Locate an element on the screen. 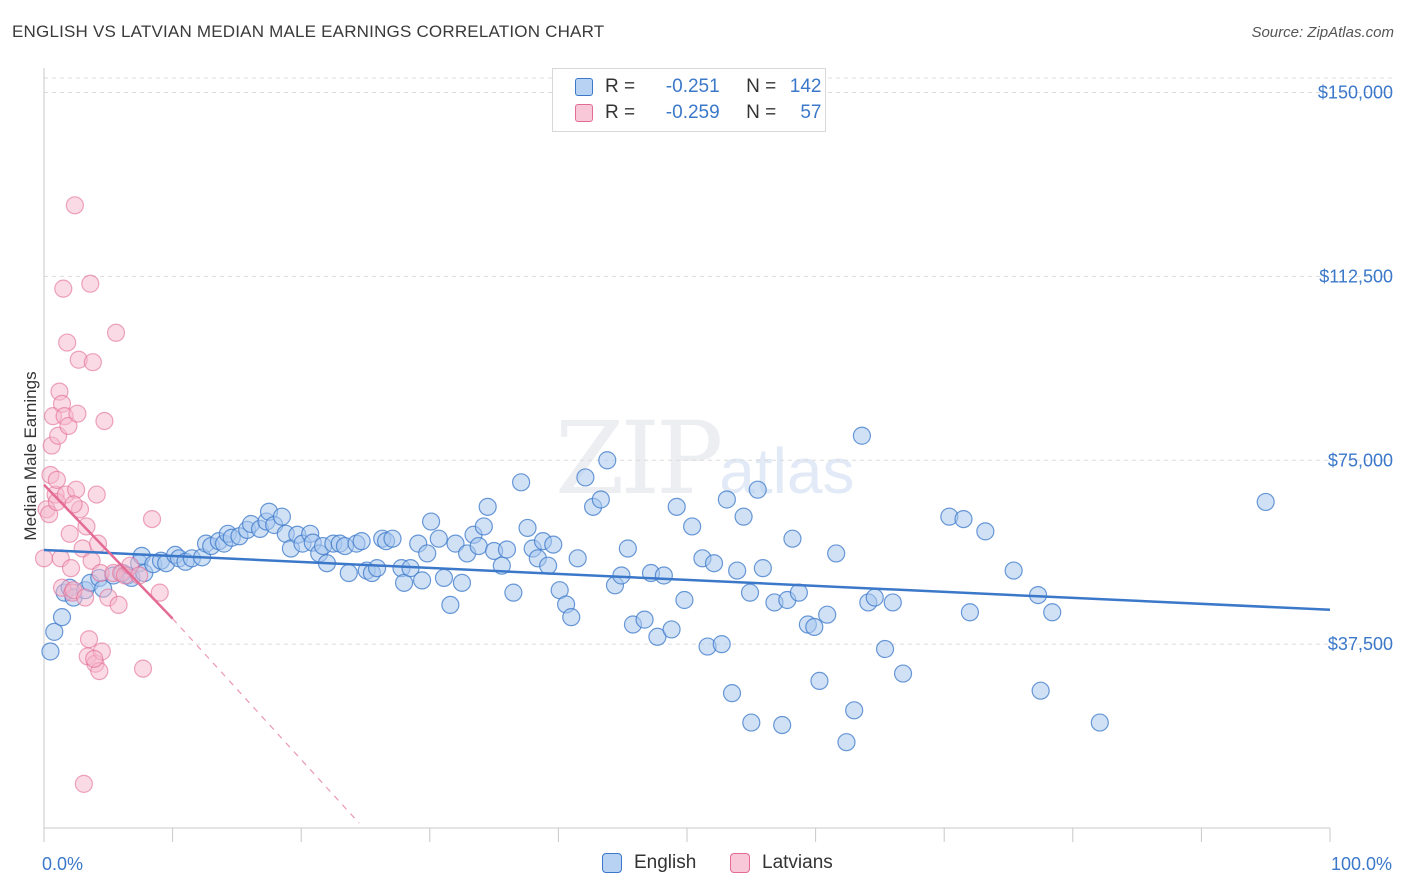 This screenshot has width=1406, height=892. x-tick-label-0: 0.0% is located at coordinates (62, 864).